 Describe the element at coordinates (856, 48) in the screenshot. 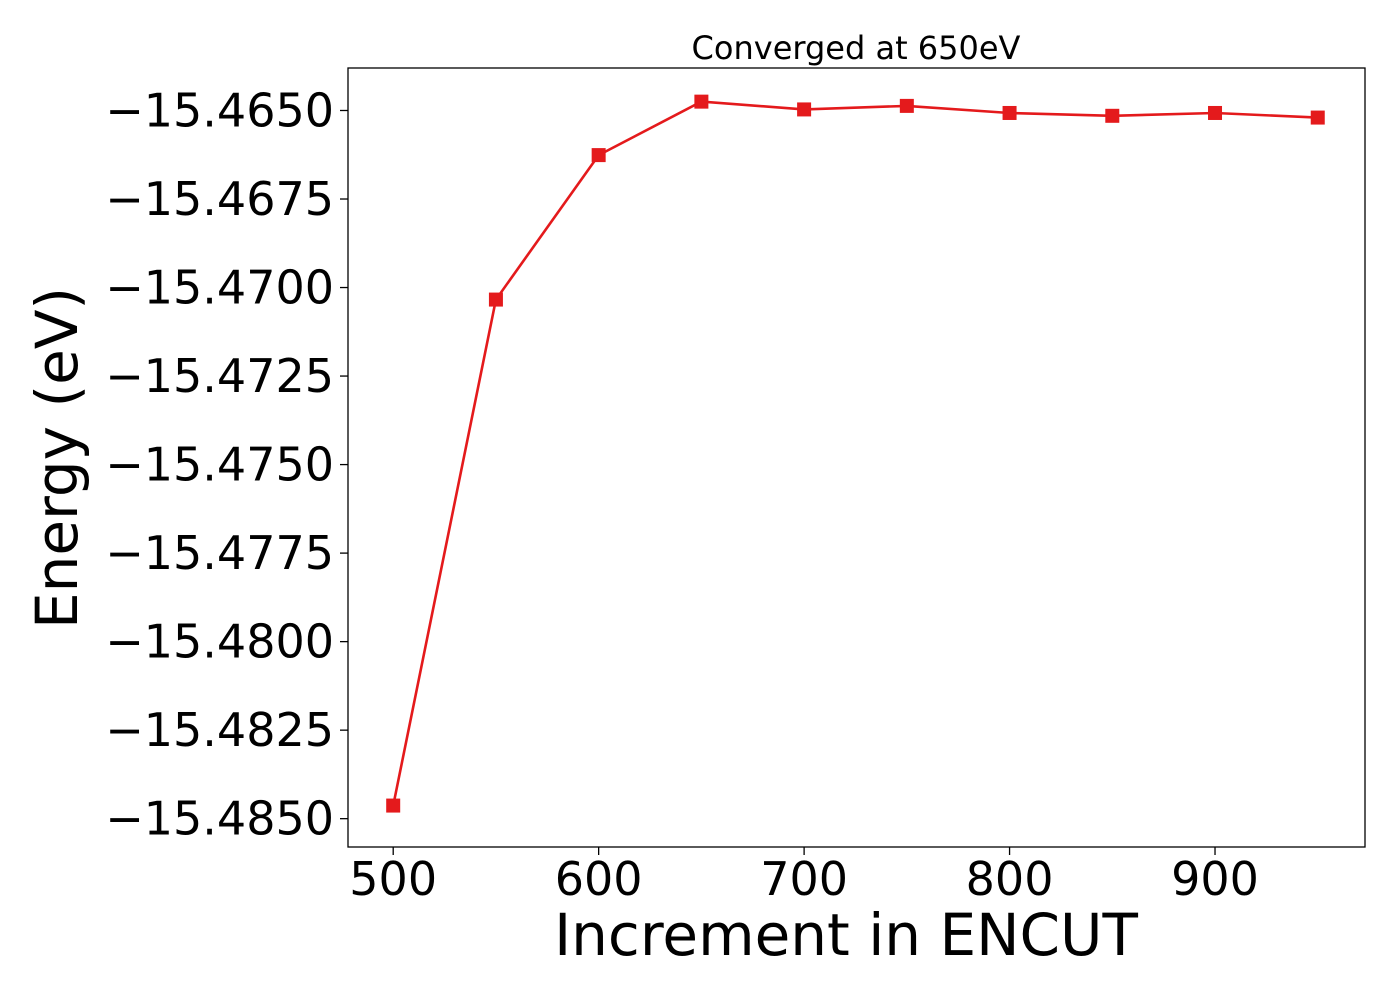

I see `chart-title: Converged at 650eV` at that location.